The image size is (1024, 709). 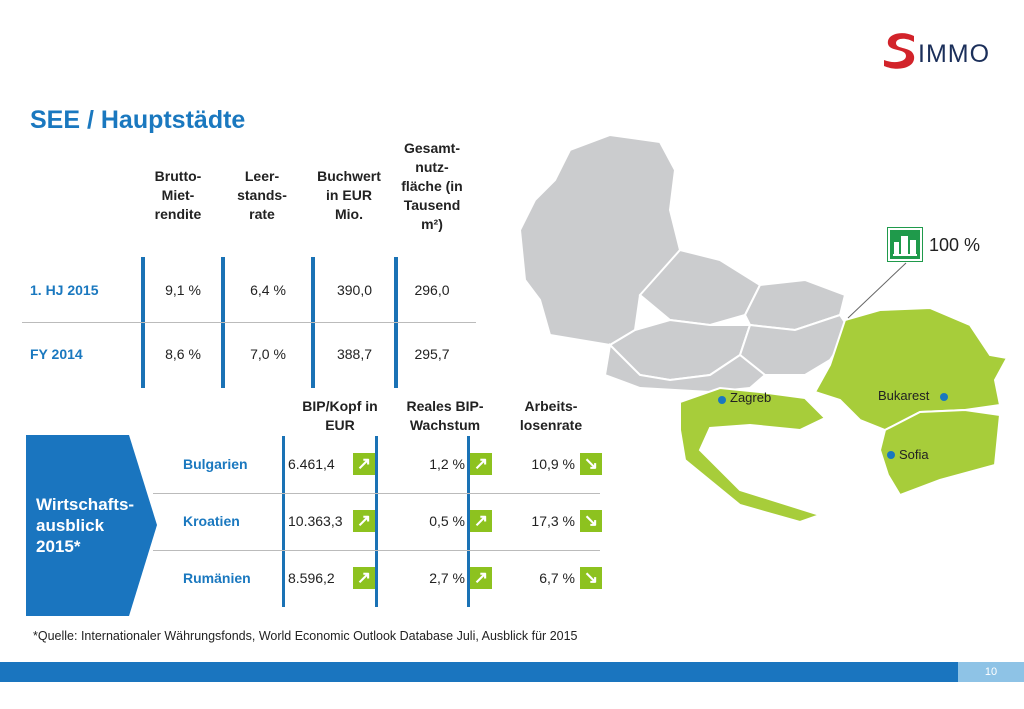 I want to click on cell: 17,3 %, so click(x=553, y=521).